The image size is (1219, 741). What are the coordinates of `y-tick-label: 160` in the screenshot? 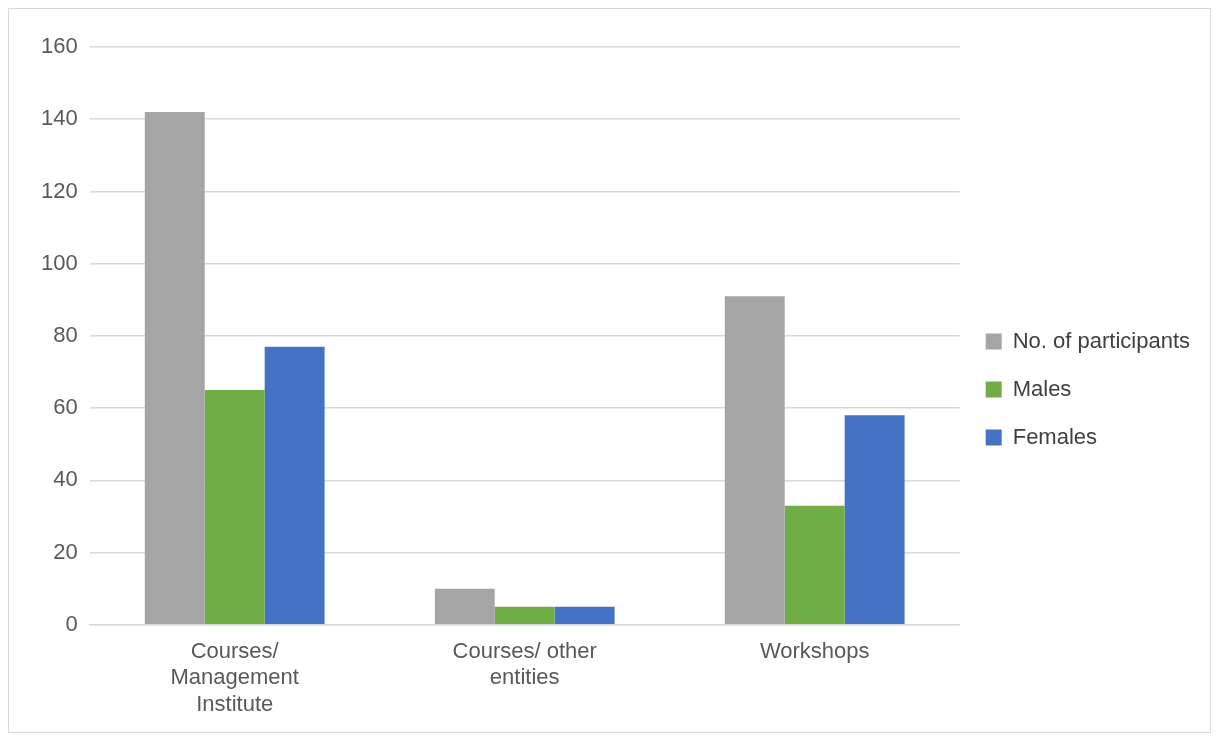 It's located at (59, 46).